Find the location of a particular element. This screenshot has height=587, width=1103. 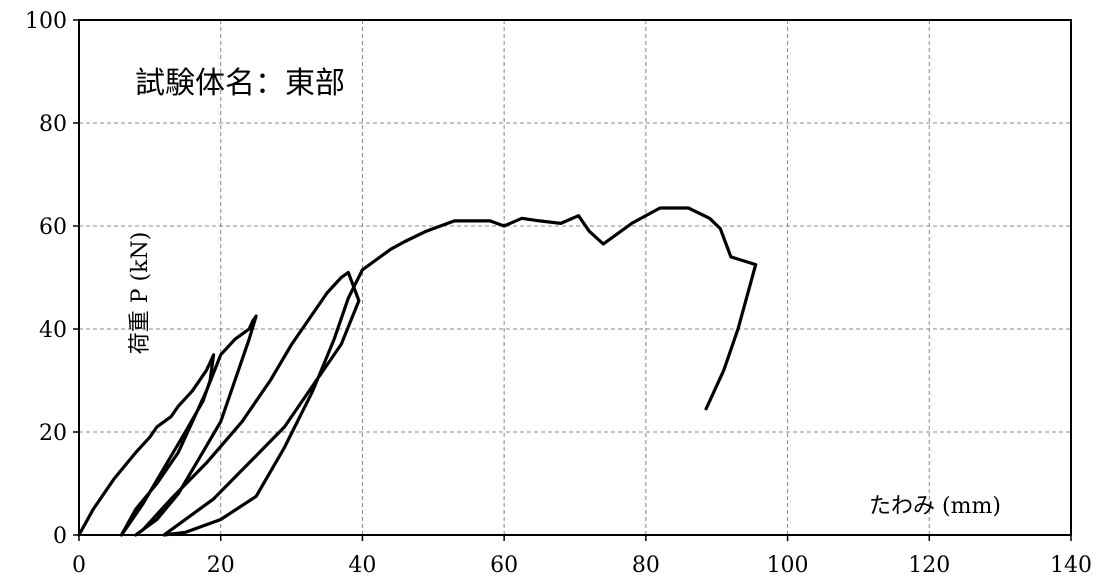

y-axis-label: 荷重 P (kN) is located at coordinates (140, 293).